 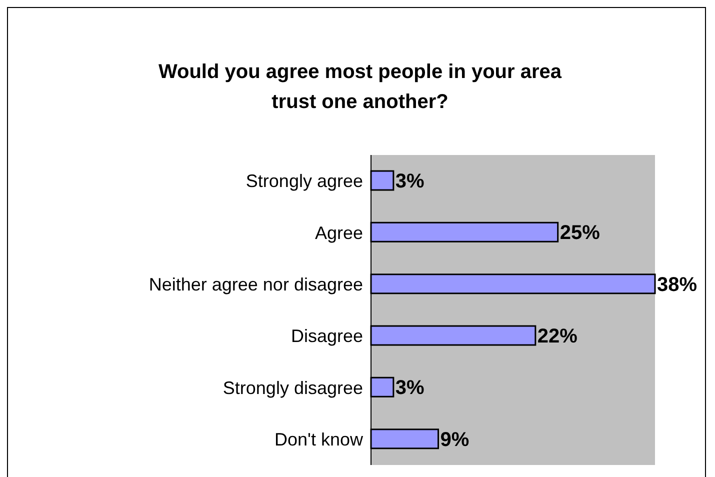 What do you see at coordinates (677, 285) in the screenshot?
I see `data-label: 38%` at bounding box center [677, 285].